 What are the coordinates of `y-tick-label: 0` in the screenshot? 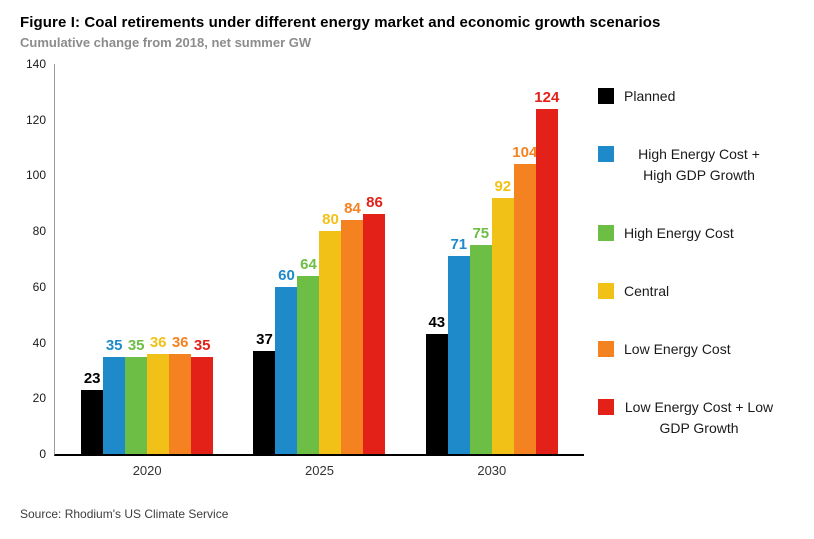 It's located at (42, 454).